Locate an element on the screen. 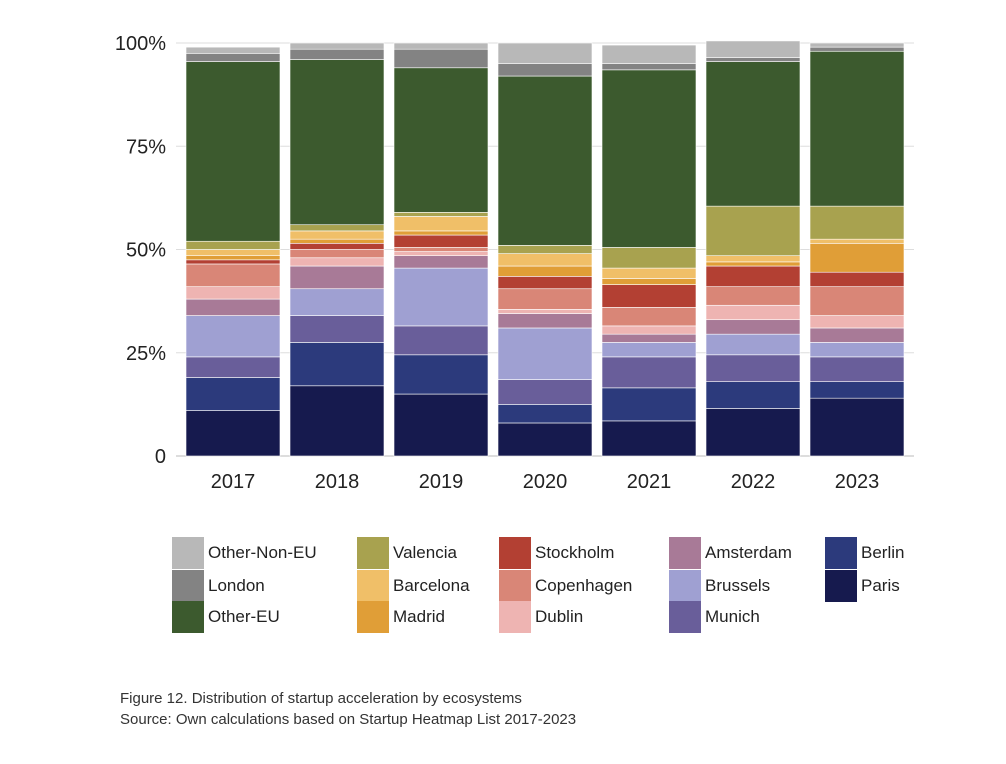 The width and height of the screenshot is (1006, 764). bar-segment-amsterdam-2019 is located at coordinates (441, 262).